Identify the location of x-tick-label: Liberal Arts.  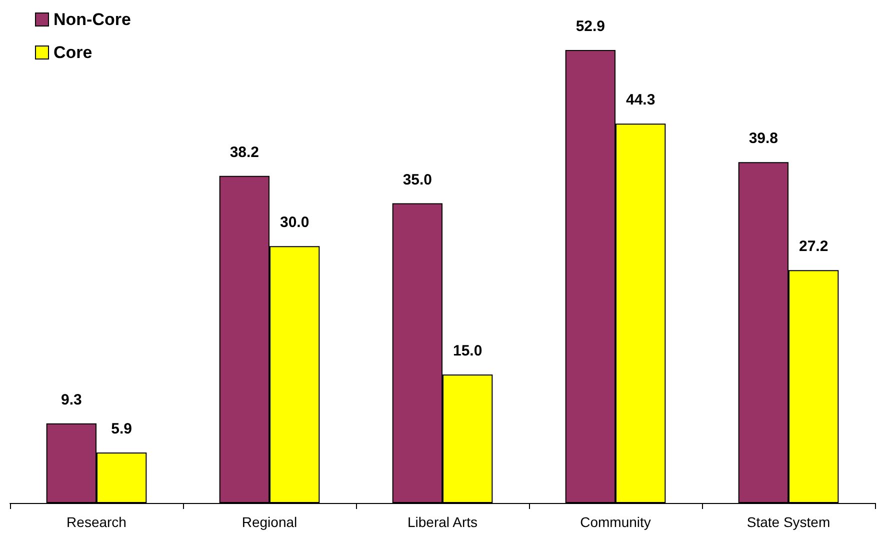
(442, 522).